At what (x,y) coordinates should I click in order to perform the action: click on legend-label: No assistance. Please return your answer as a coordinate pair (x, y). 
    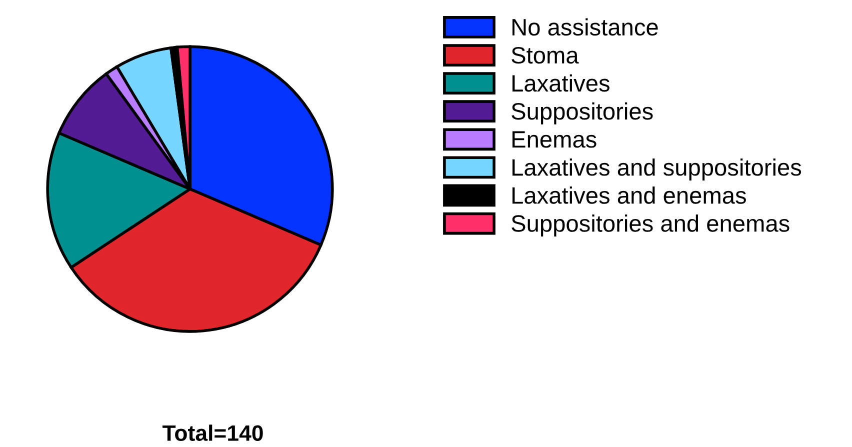
    Looking at the image, I should click on (585, 27).